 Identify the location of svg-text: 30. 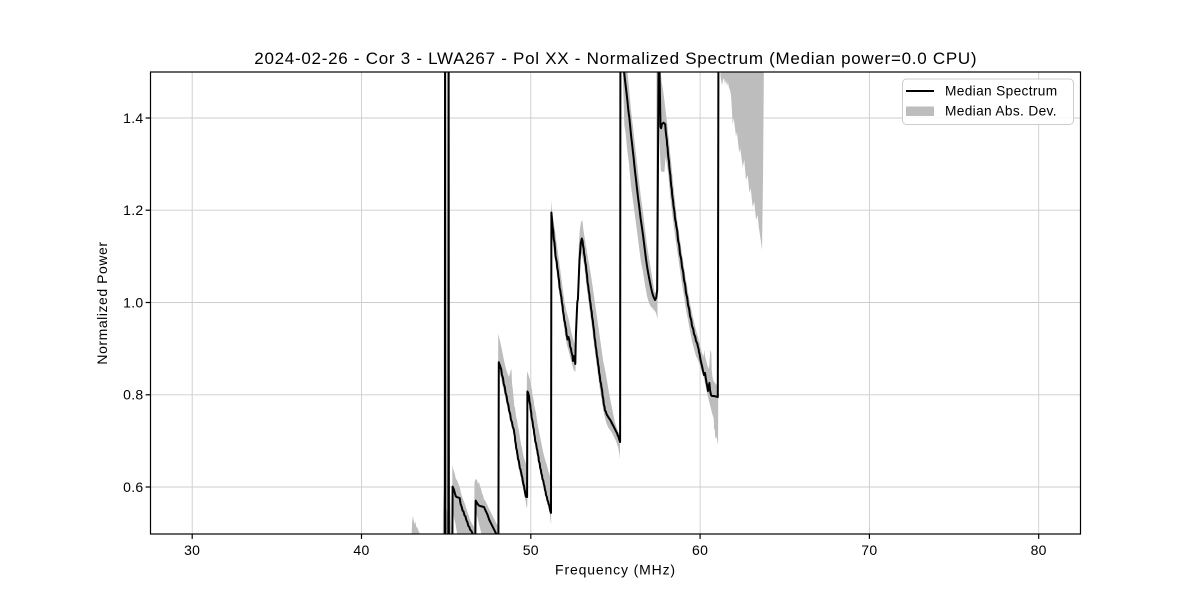
(192, 550).